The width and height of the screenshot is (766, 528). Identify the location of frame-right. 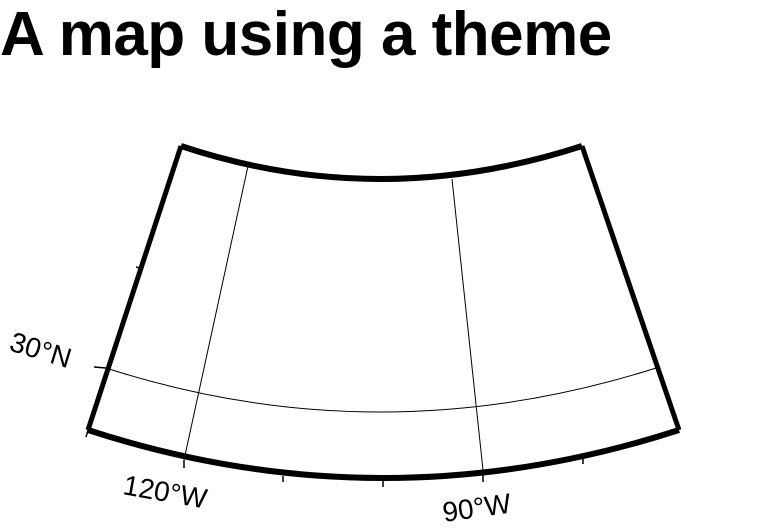
(630, 288).